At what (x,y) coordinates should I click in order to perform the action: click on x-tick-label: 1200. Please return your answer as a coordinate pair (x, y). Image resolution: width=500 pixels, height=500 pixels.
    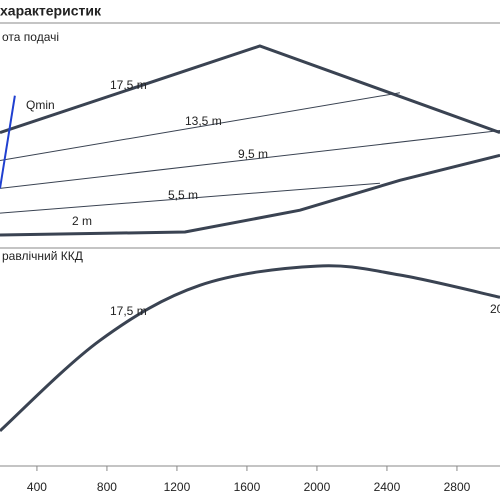
    Looking at the image, I should click on (177, 487).